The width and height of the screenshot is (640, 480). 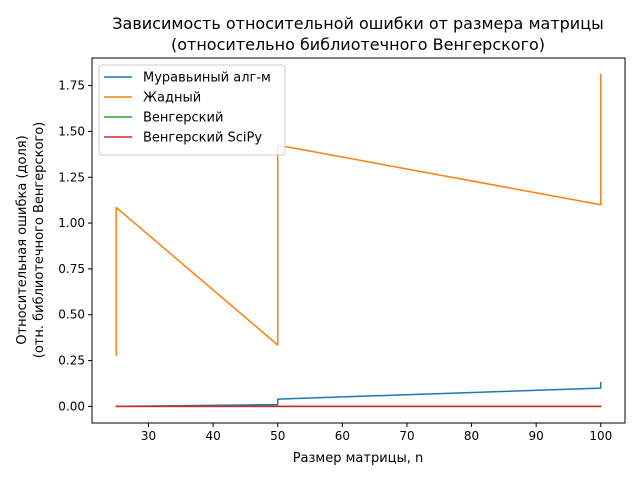 I want to click on y-tick-label: 1.00, so click(x=71, y=223).